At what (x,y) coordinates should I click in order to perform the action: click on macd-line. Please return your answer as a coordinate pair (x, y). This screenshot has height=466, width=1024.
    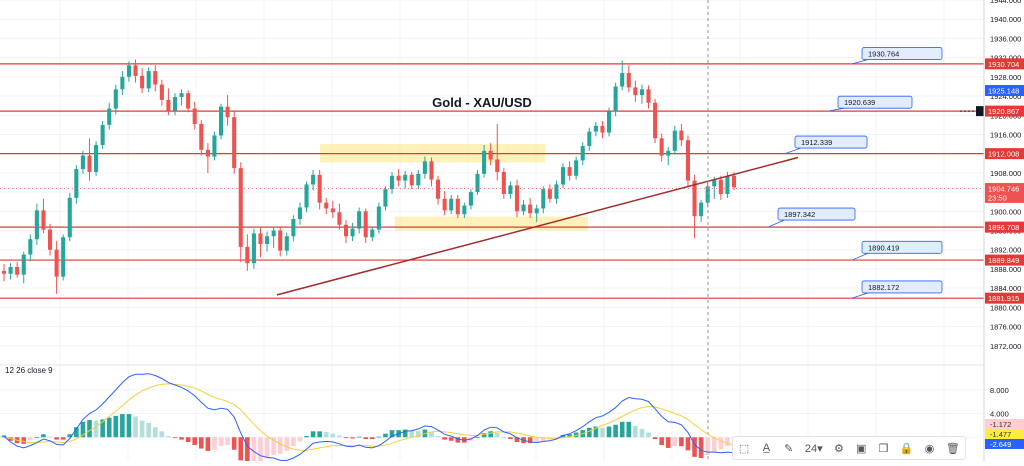
    Looking at the image, I should click on (369, 417).